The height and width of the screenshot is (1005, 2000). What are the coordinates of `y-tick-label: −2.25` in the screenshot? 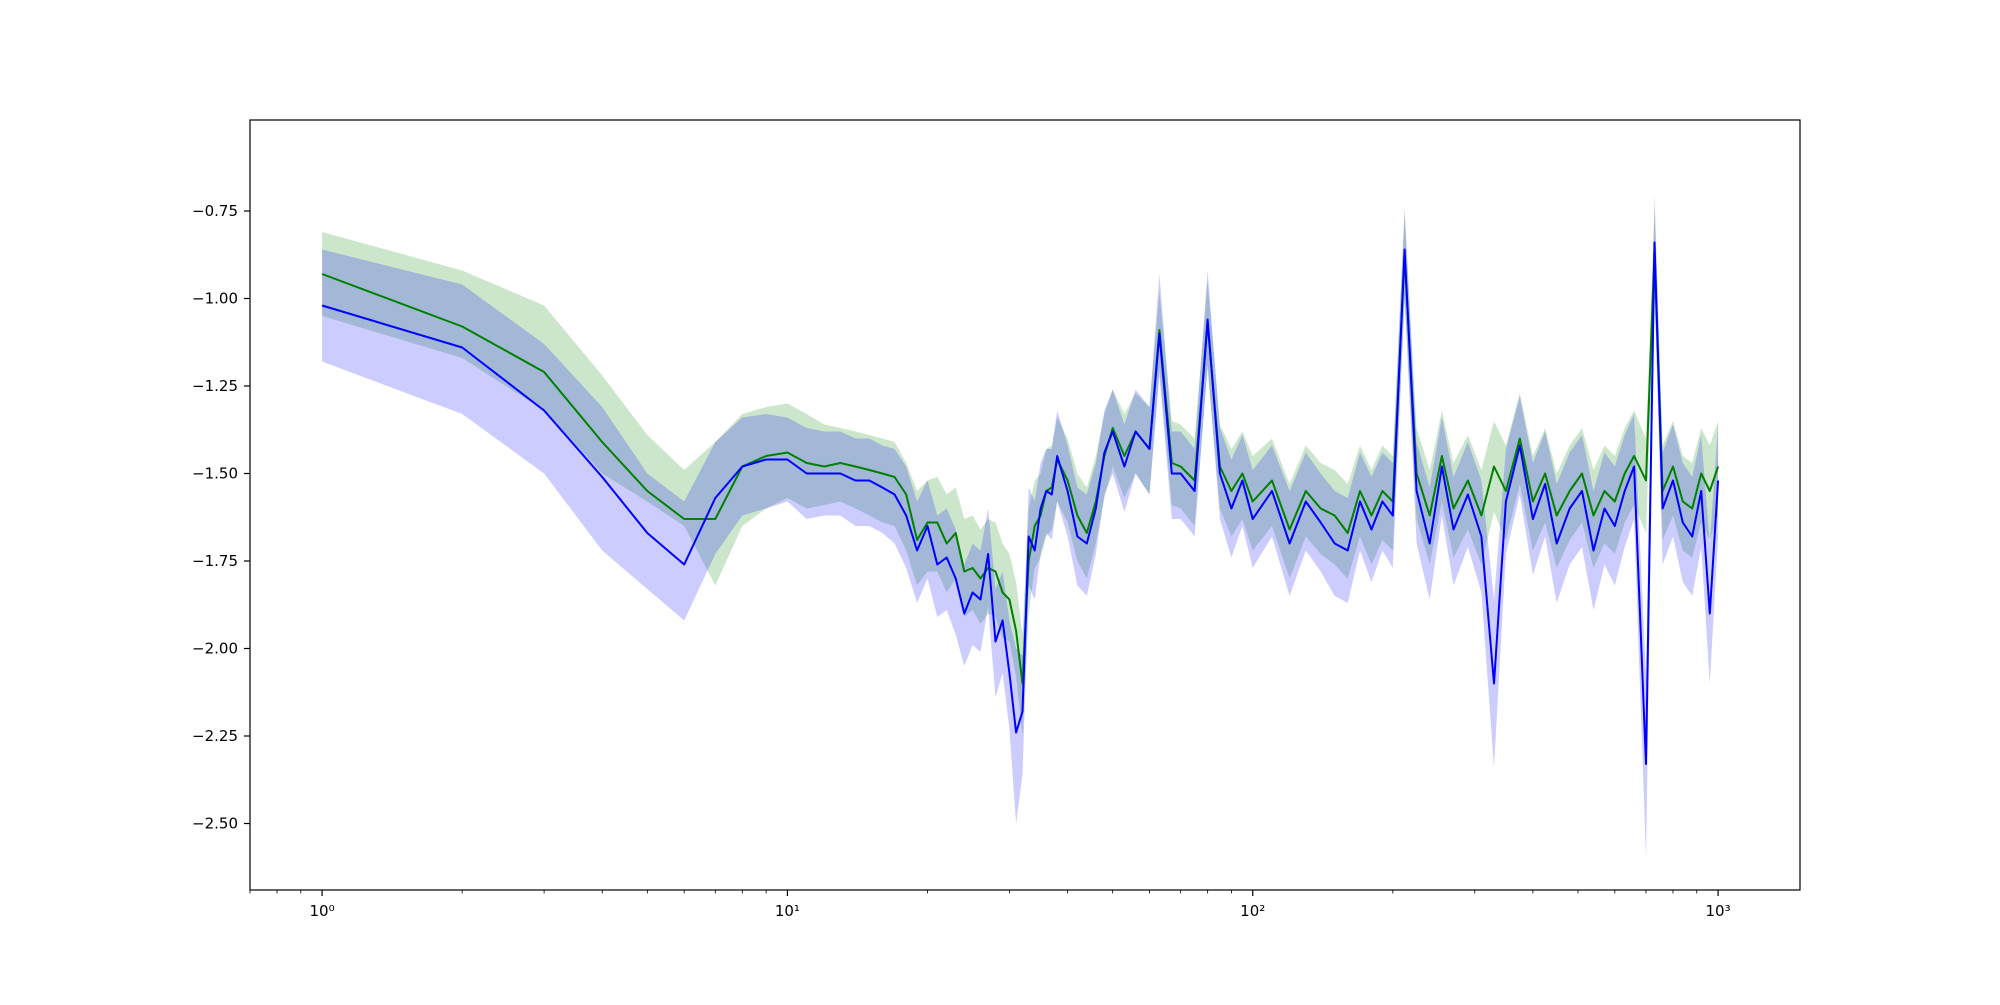 It's located at (215, 736).